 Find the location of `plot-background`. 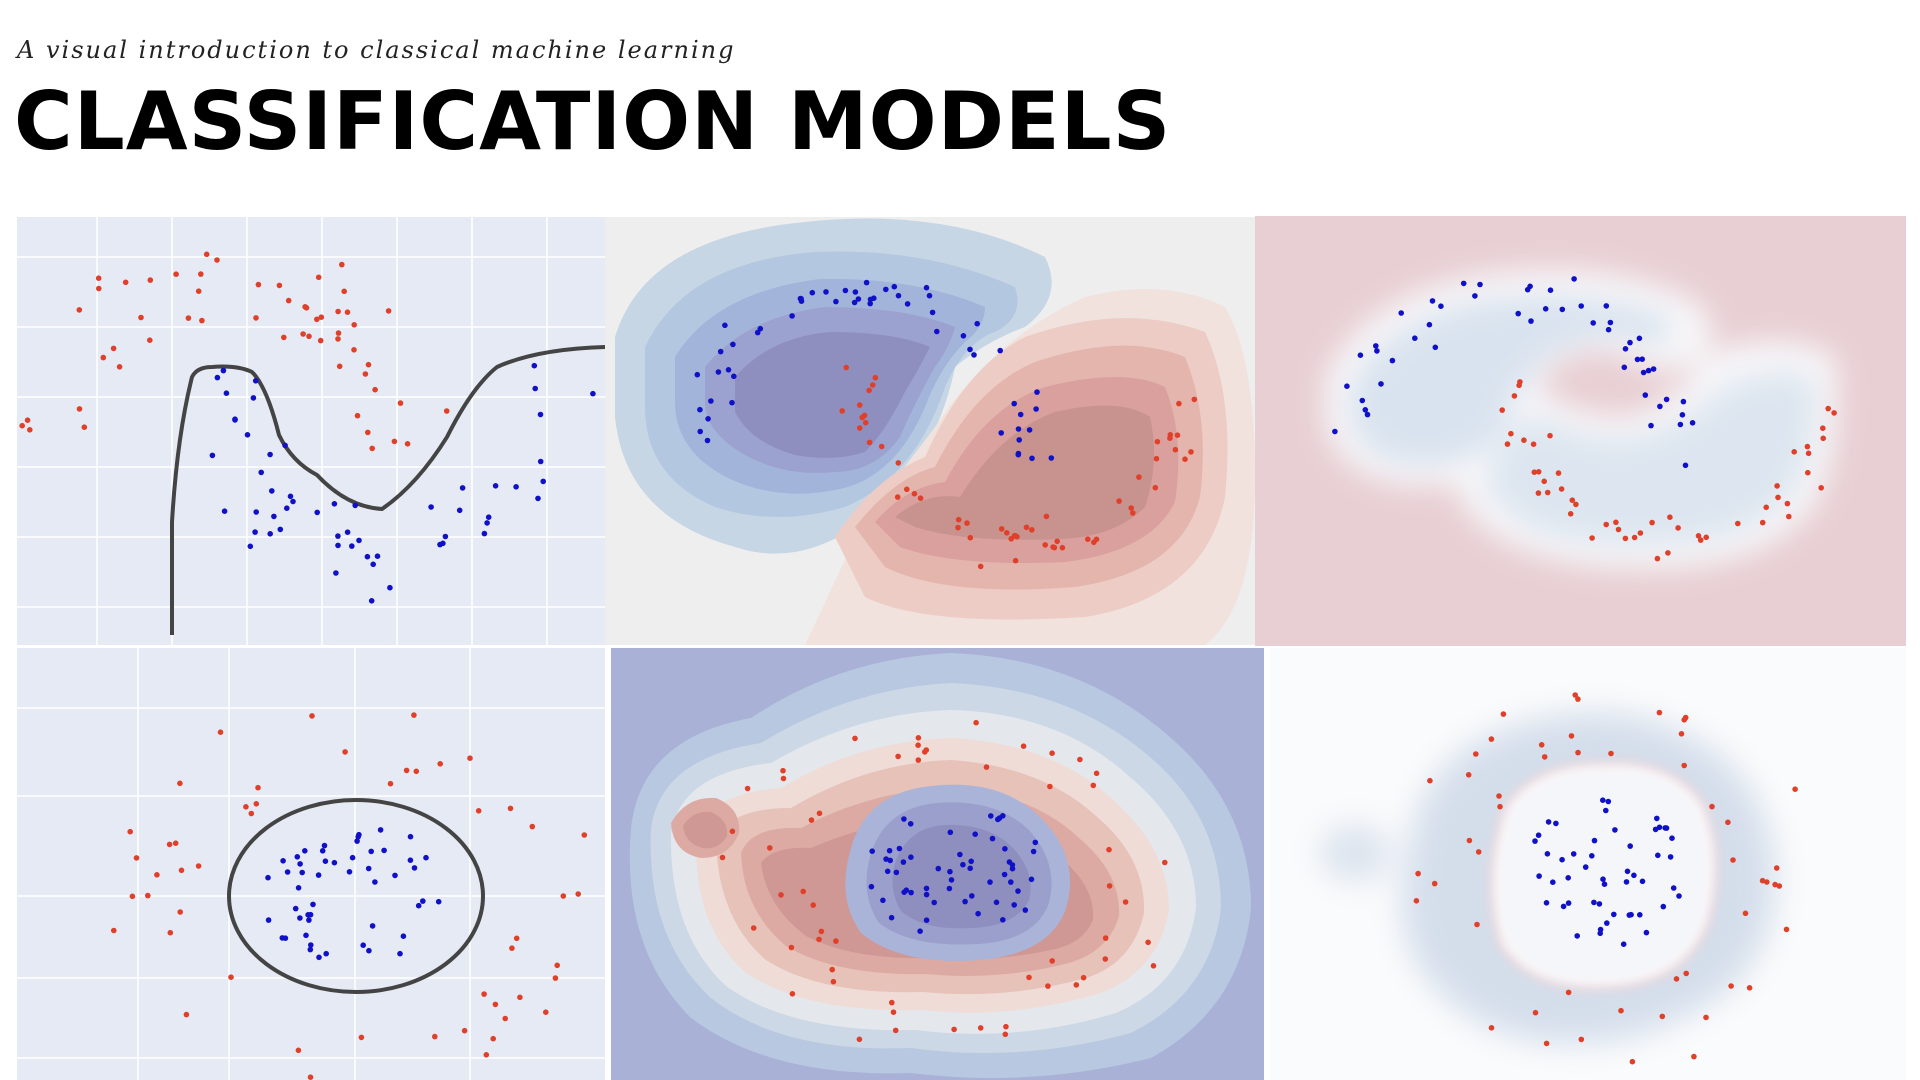

plot-background is located at coordinates (311, 431).